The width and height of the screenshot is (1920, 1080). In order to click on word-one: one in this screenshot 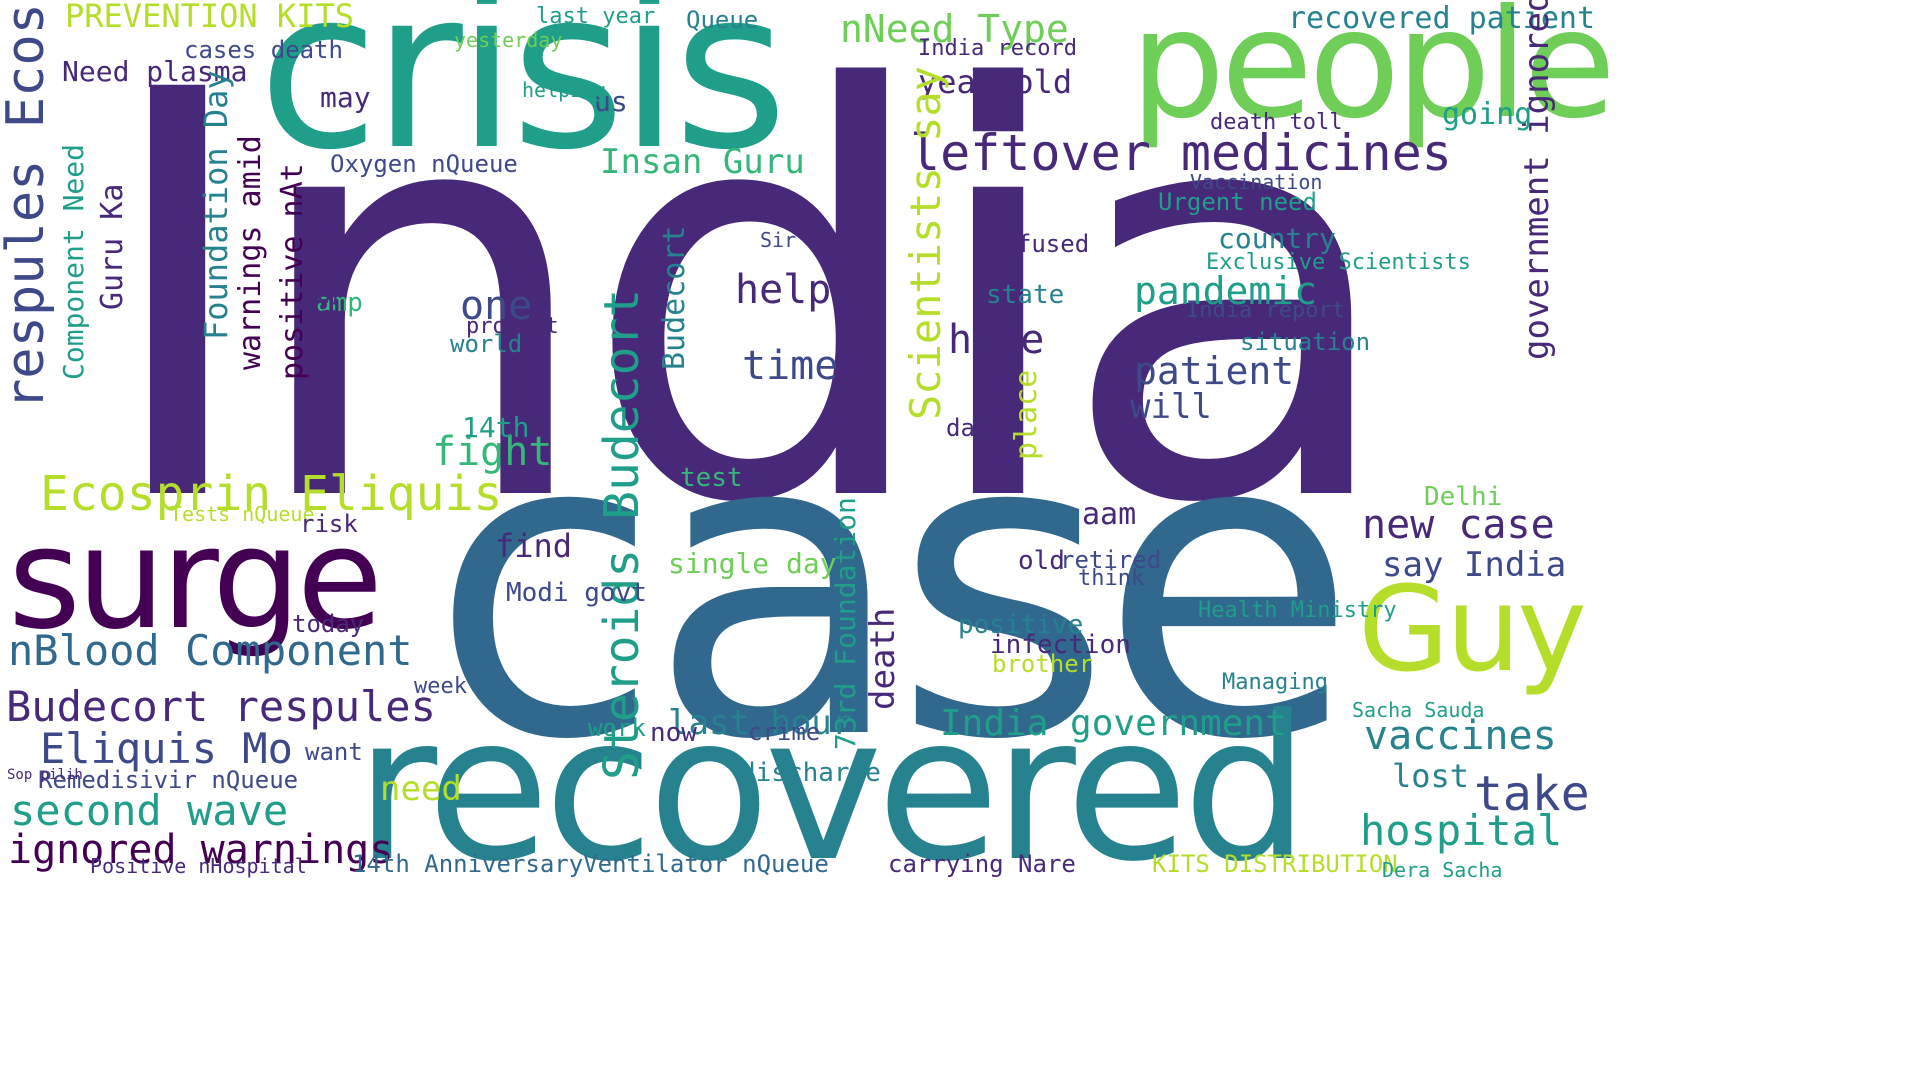, I will do `click(496, 306)`.